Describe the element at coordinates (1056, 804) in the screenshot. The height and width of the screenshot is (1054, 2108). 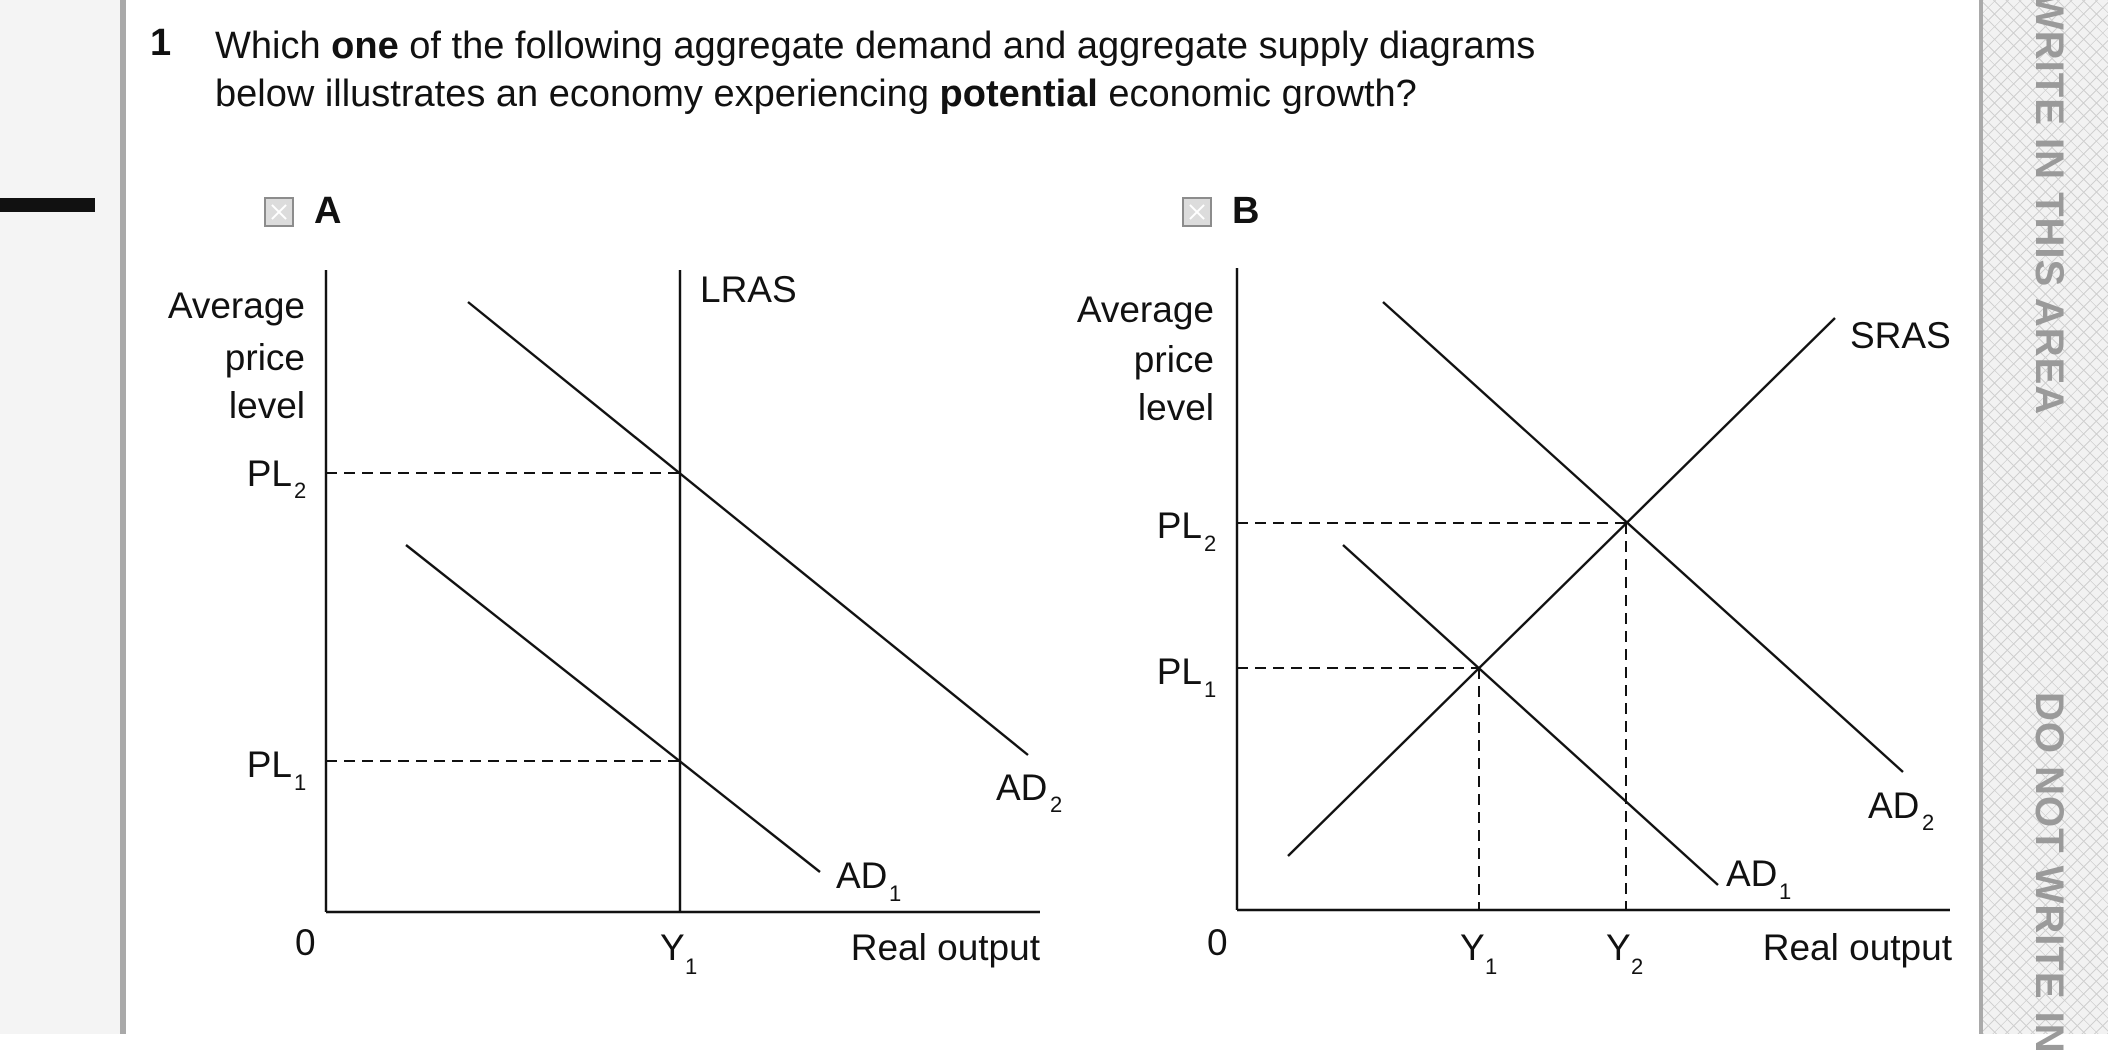
I see `diagram-a-ad2-sub: 2` at that location.